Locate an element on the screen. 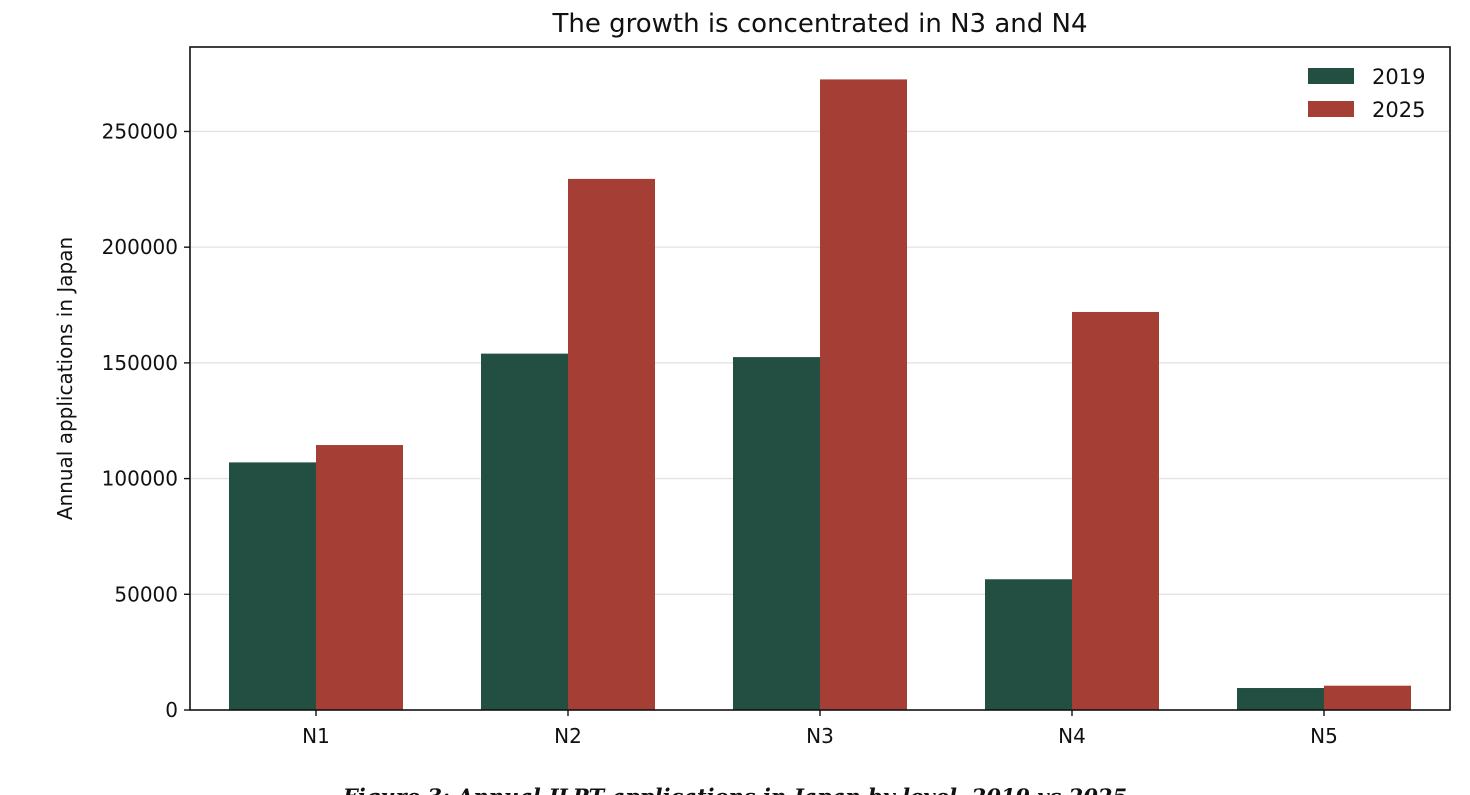 The height and width of the screenshot is (795, 1470). chart-title: The growth is concentrated in N3 and N4 is located at coordinates (819, 24).